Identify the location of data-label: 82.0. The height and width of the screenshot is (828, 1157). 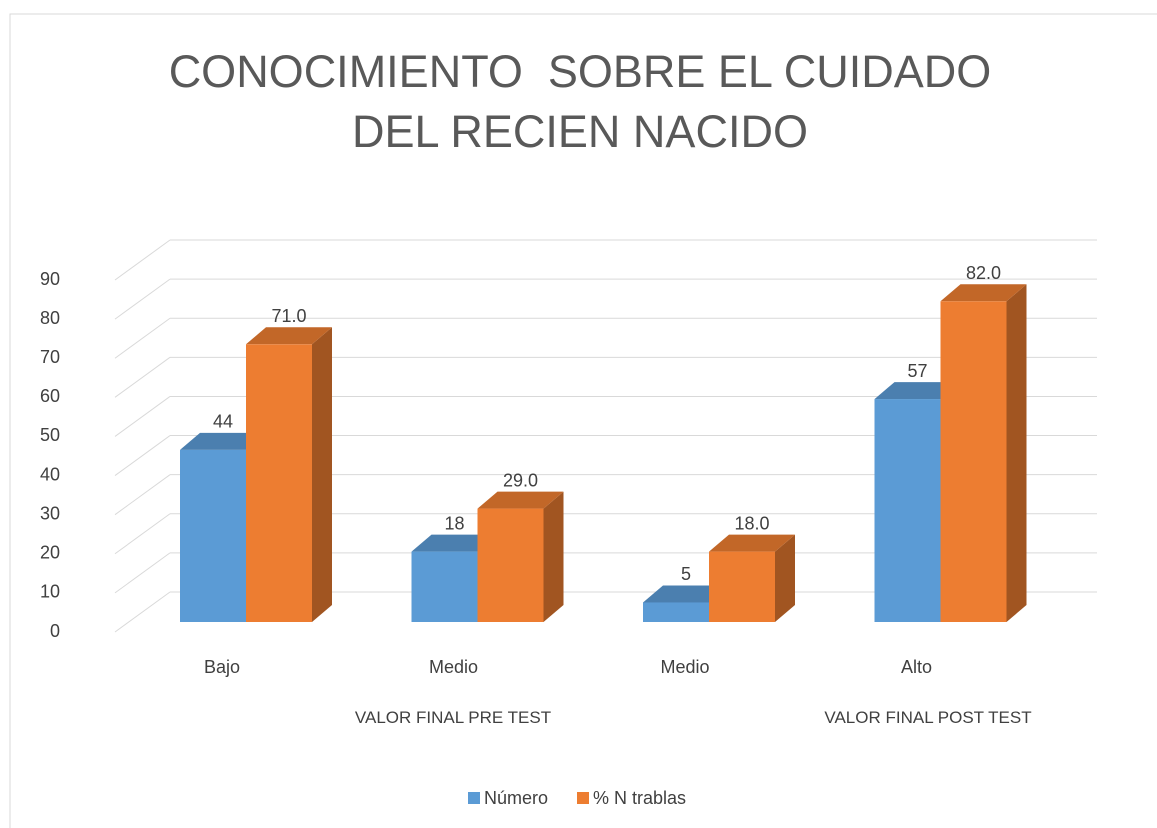
(983, 273).